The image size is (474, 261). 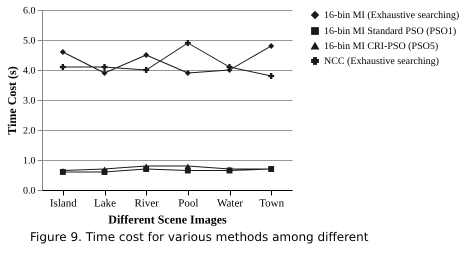 What do you see at coordinates (168, 219) in the screenshot?
I see `x-axis-title: Different Scene Images` at bounding box center [168, 219].